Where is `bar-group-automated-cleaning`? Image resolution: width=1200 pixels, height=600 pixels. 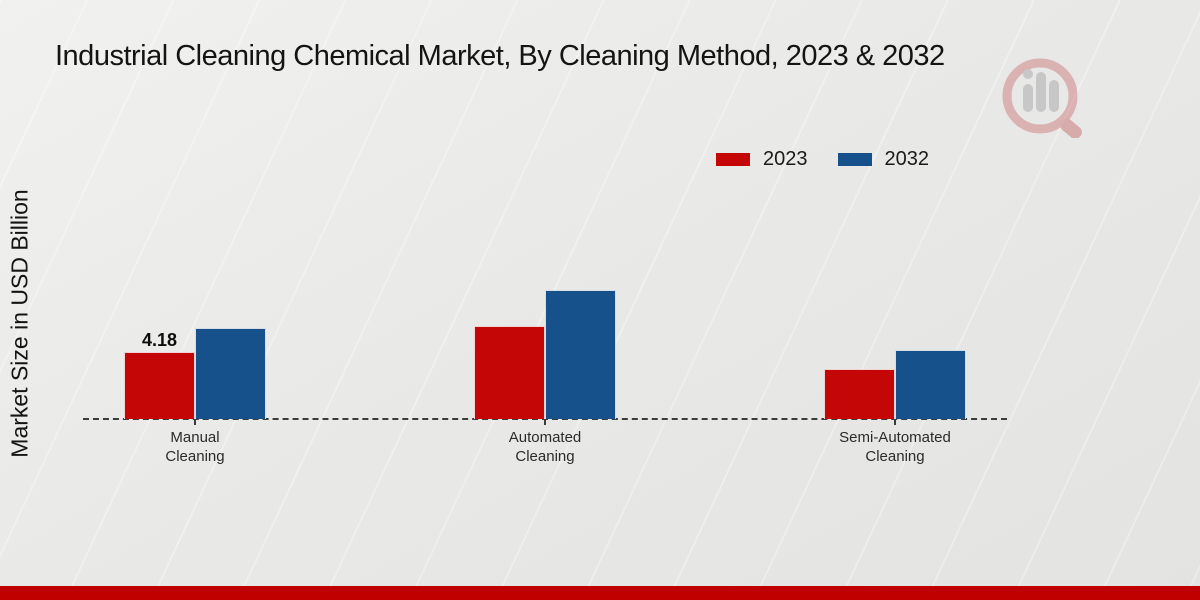 bar-group-automated-cleaning is located at coordinates (545, 354).